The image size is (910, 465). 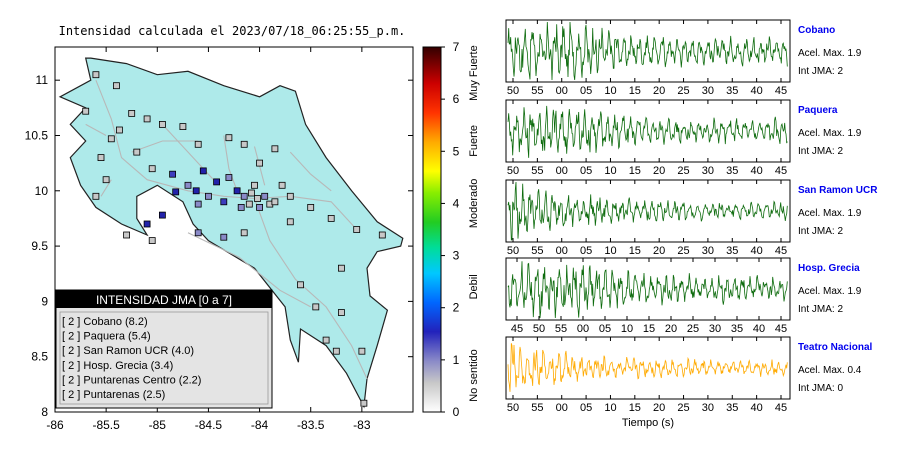 I want to click on colorbar-class-label: No sentido, so click(x=474, y=375).